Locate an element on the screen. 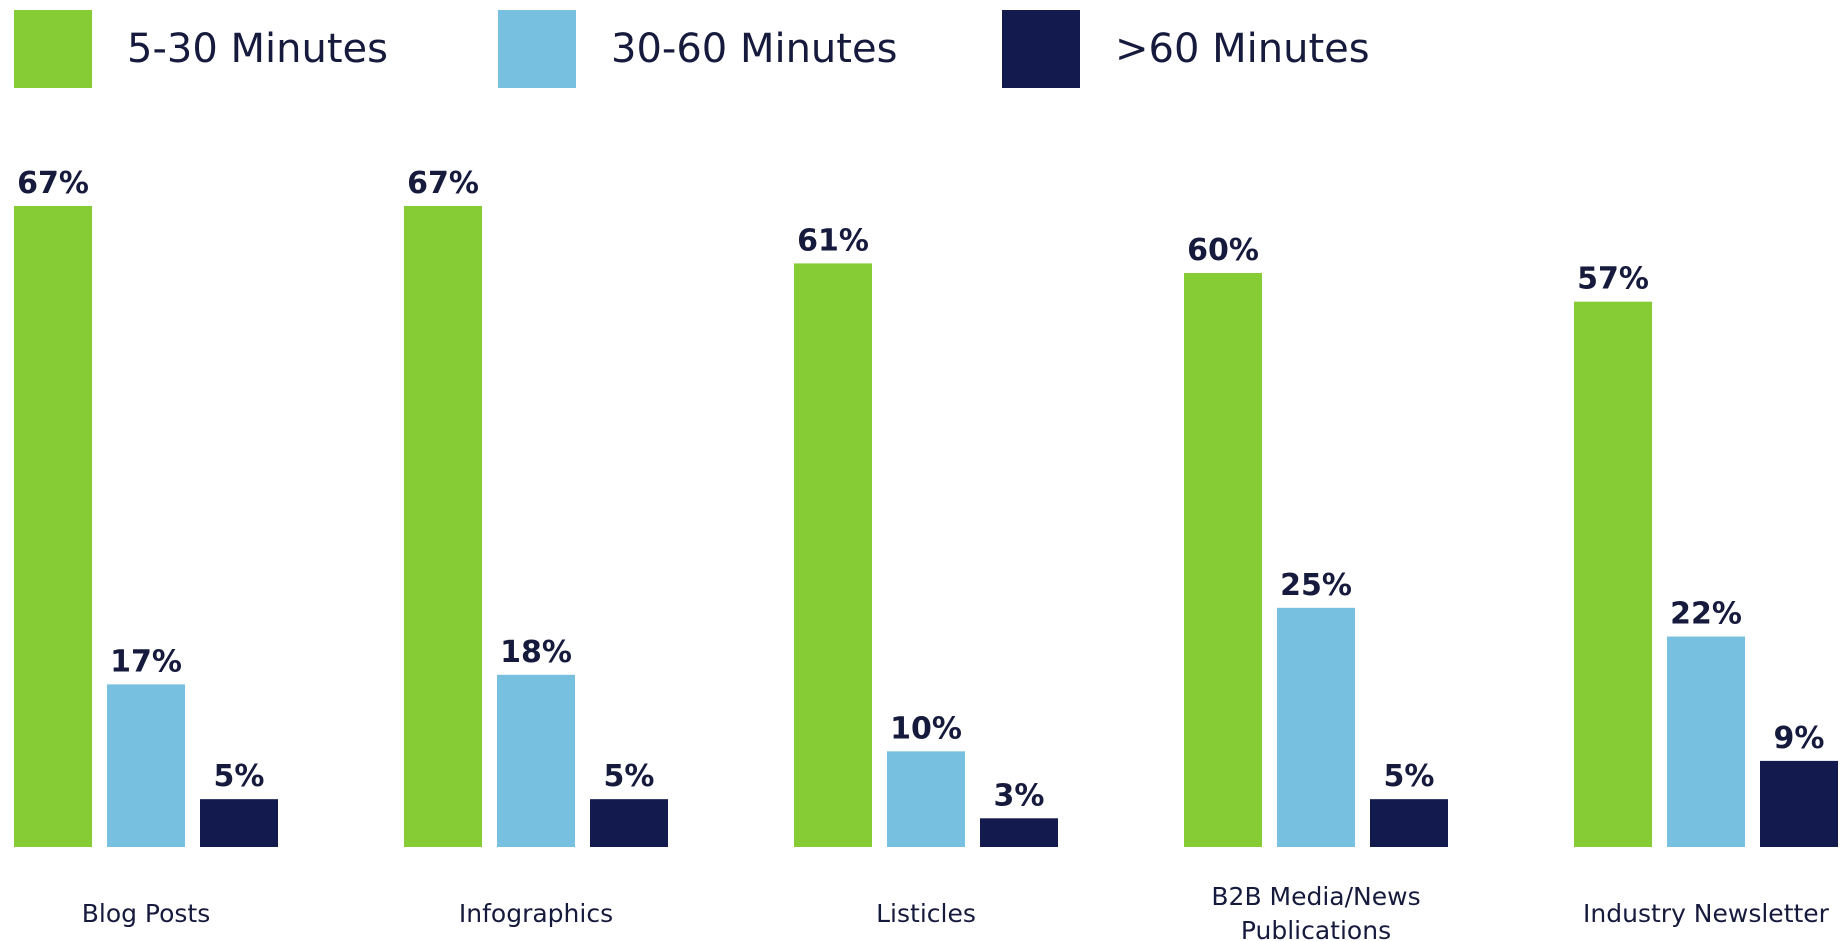 The height and width of the screenshot is (941, 1847). legend-swatch-over-60-minutes is located at coordinates (1041, 49).